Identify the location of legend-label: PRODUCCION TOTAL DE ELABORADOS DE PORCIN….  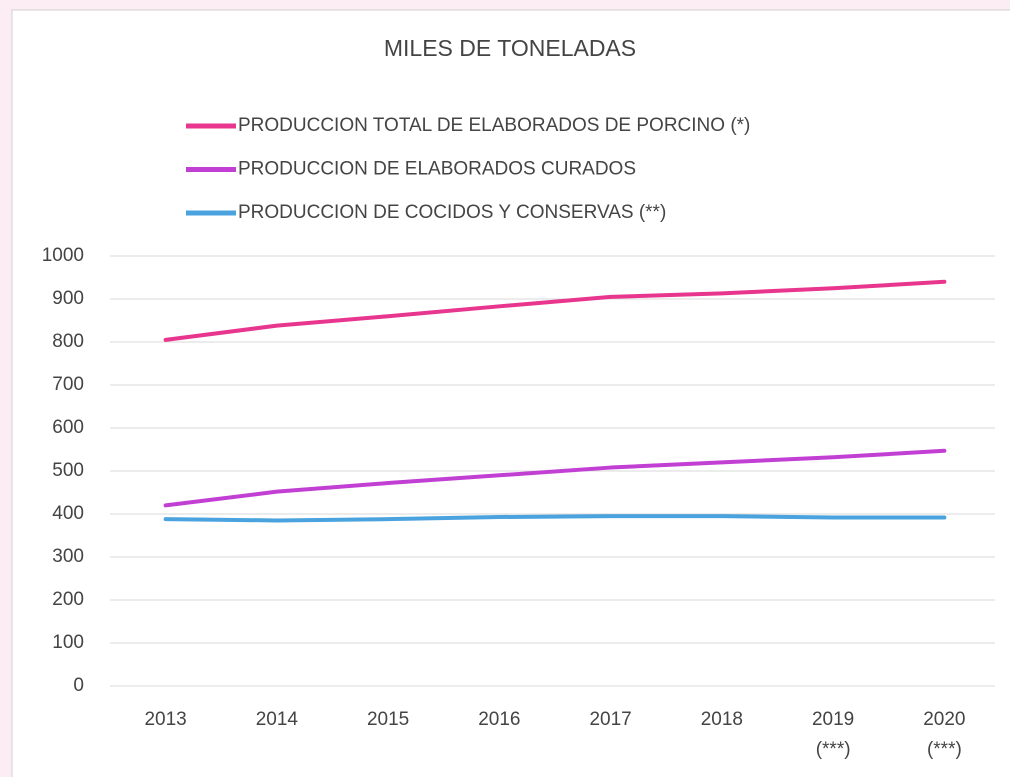
(494, 125).